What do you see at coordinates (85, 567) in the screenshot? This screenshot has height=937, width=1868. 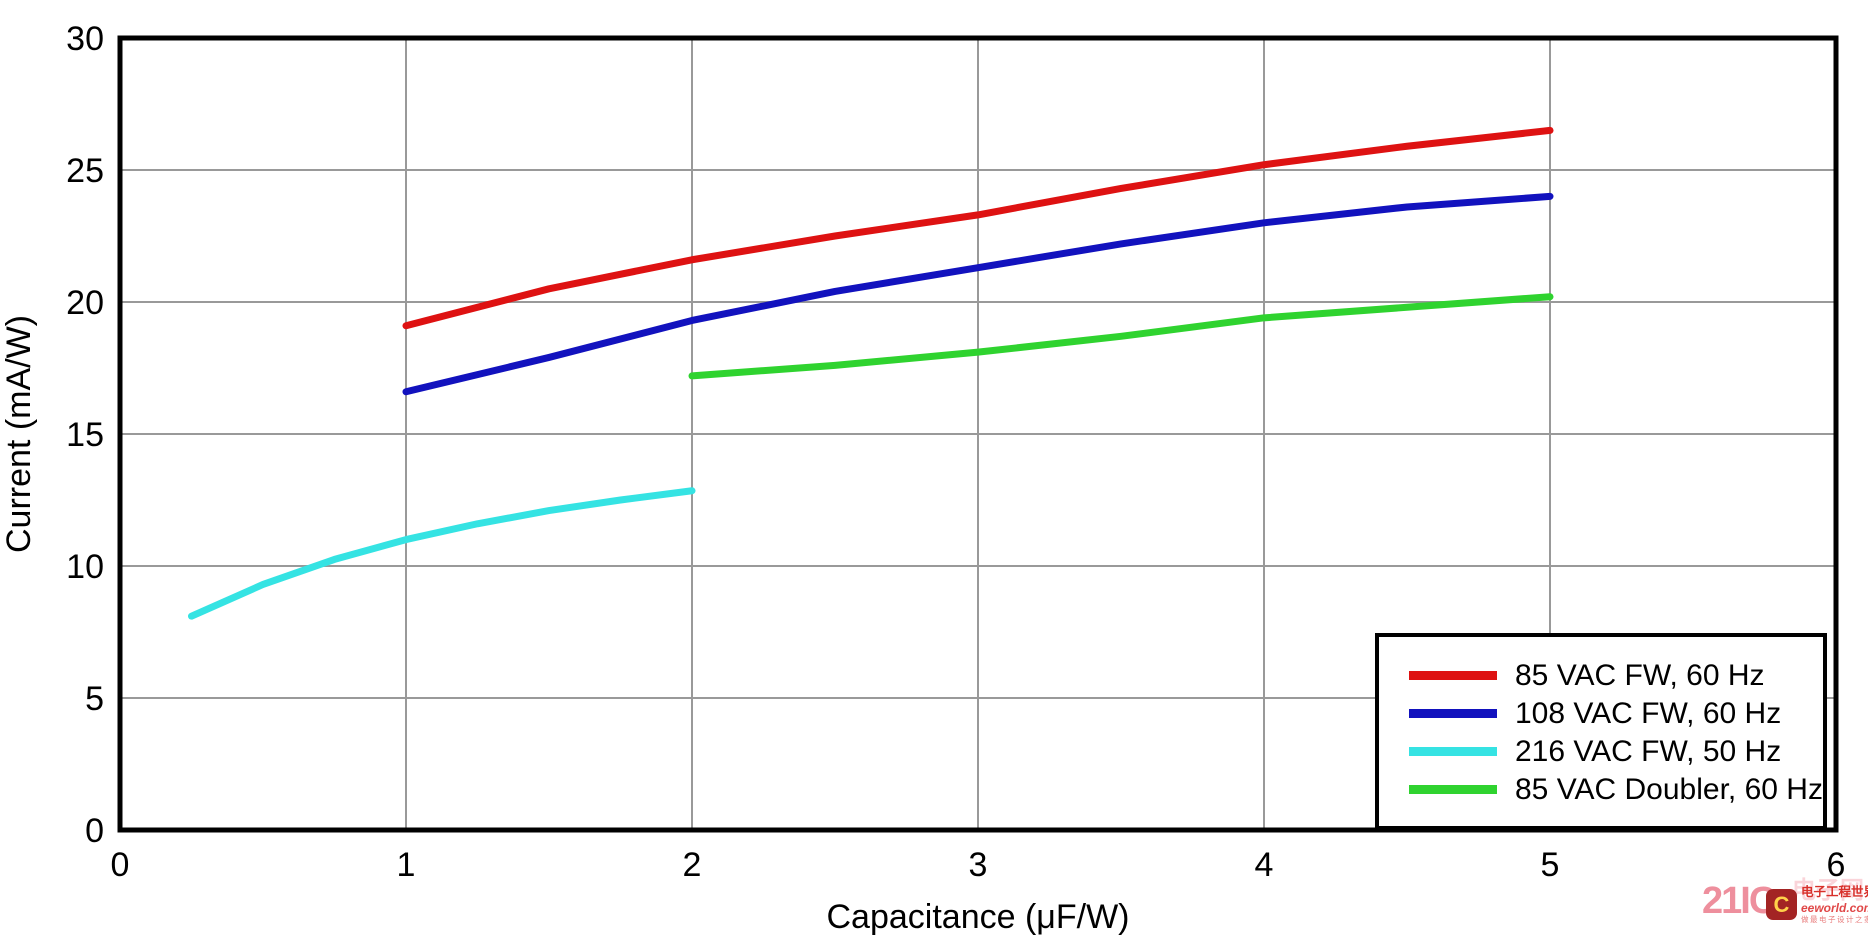 I see `y-tick-label: 10` at bounding box center [85, 567].